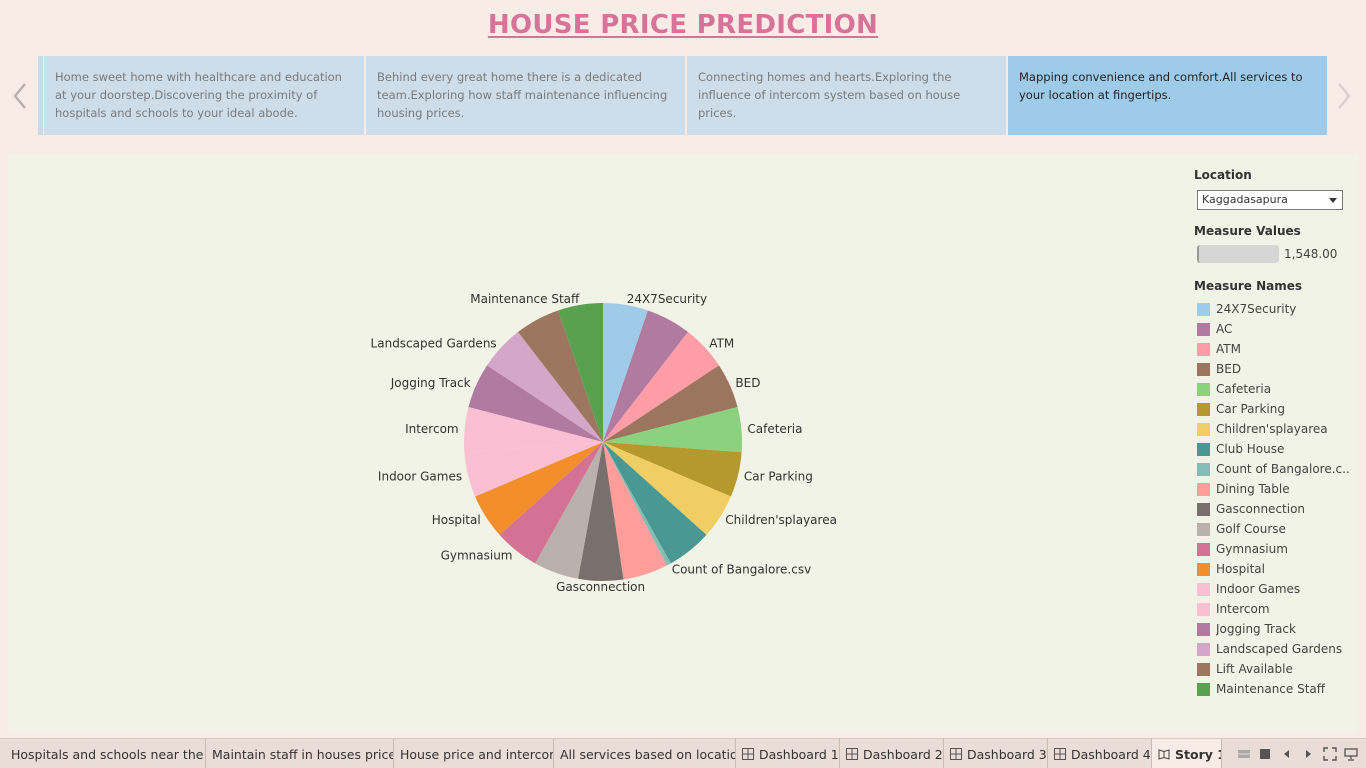 This screenshot has width=1366, height=768. Describe the element at coordinates (300, 753) in the screenshot. I see `tab-maintain-staff: Maintain staff in houses prices` at that location.